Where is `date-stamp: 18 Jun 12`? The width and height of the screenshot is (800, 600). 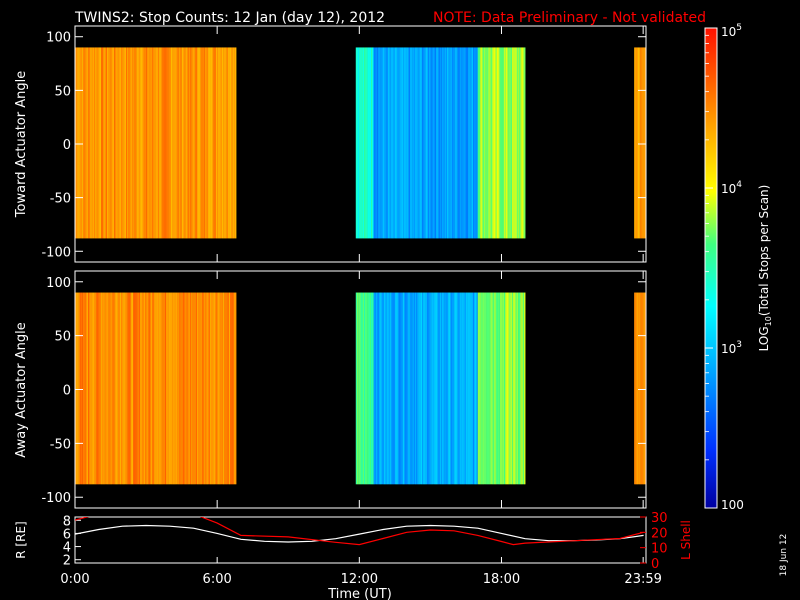
date-stamp: 18 Jun 12 is located at coordinates (784, 555).